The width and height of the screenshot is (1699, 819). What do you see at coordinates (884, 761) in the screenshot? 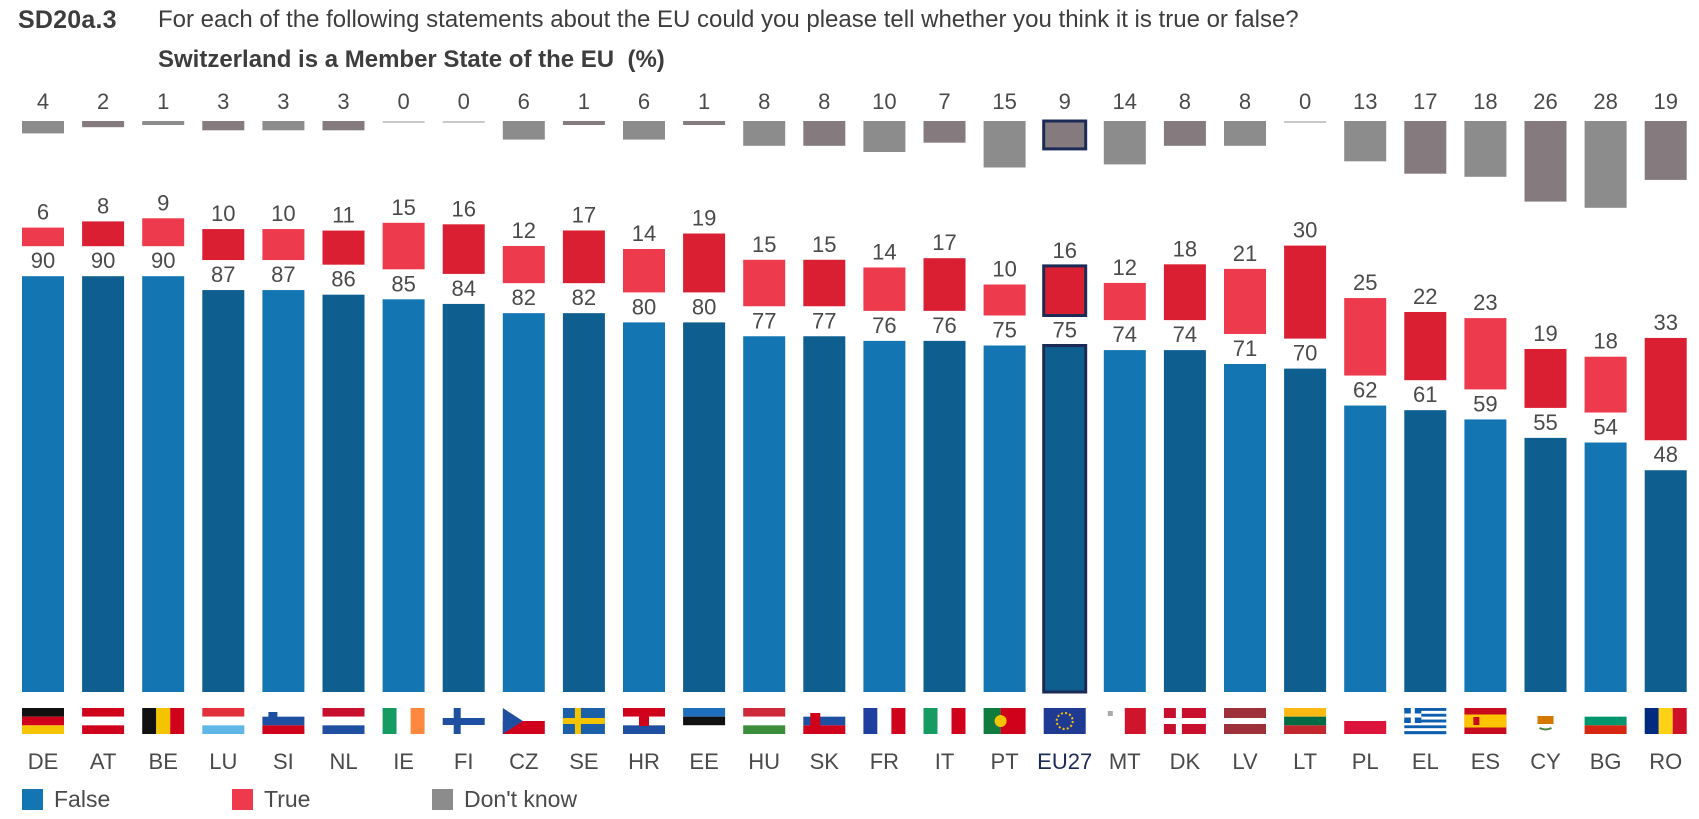
I see `category-label-fr: FR` at bounding box center [884, 761].